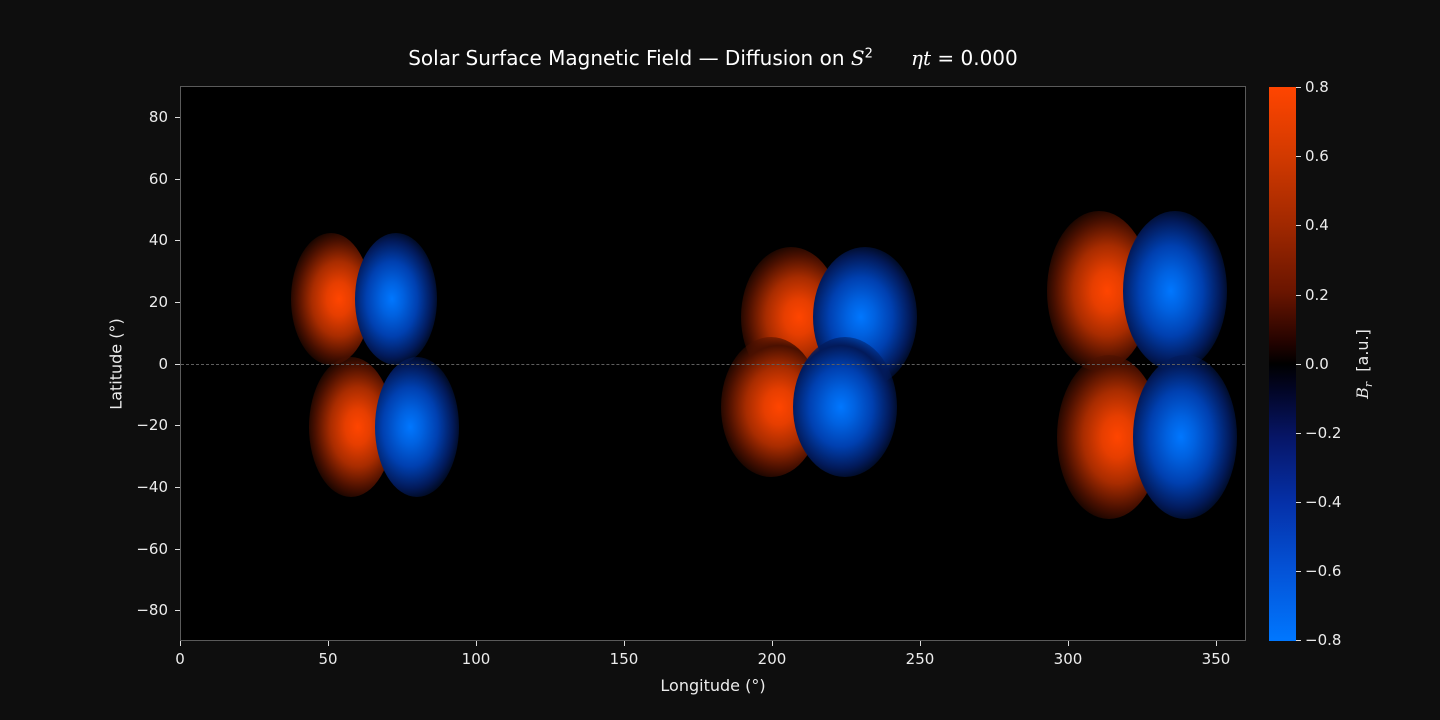 Image resolution: width=1440 pixels, height=720 pixels. What do you see at coordinates (1323, 433) in the screenshot?
I see `colorbar-tick-label: −0.2` at bounding box center [1323, 433].